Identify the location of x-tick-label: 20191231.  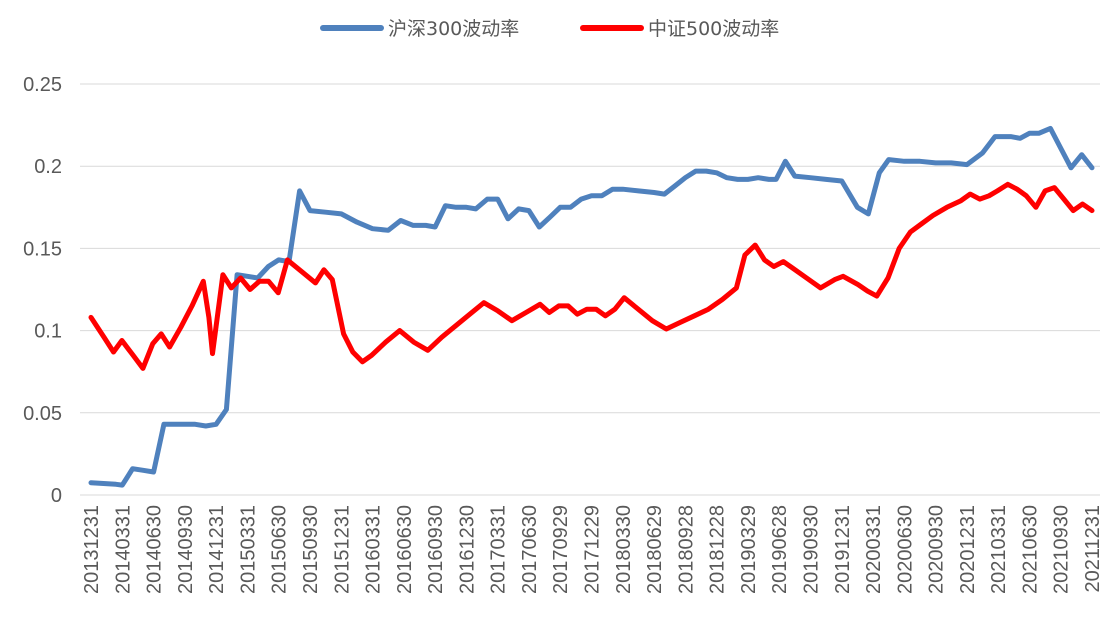
(843, 549).